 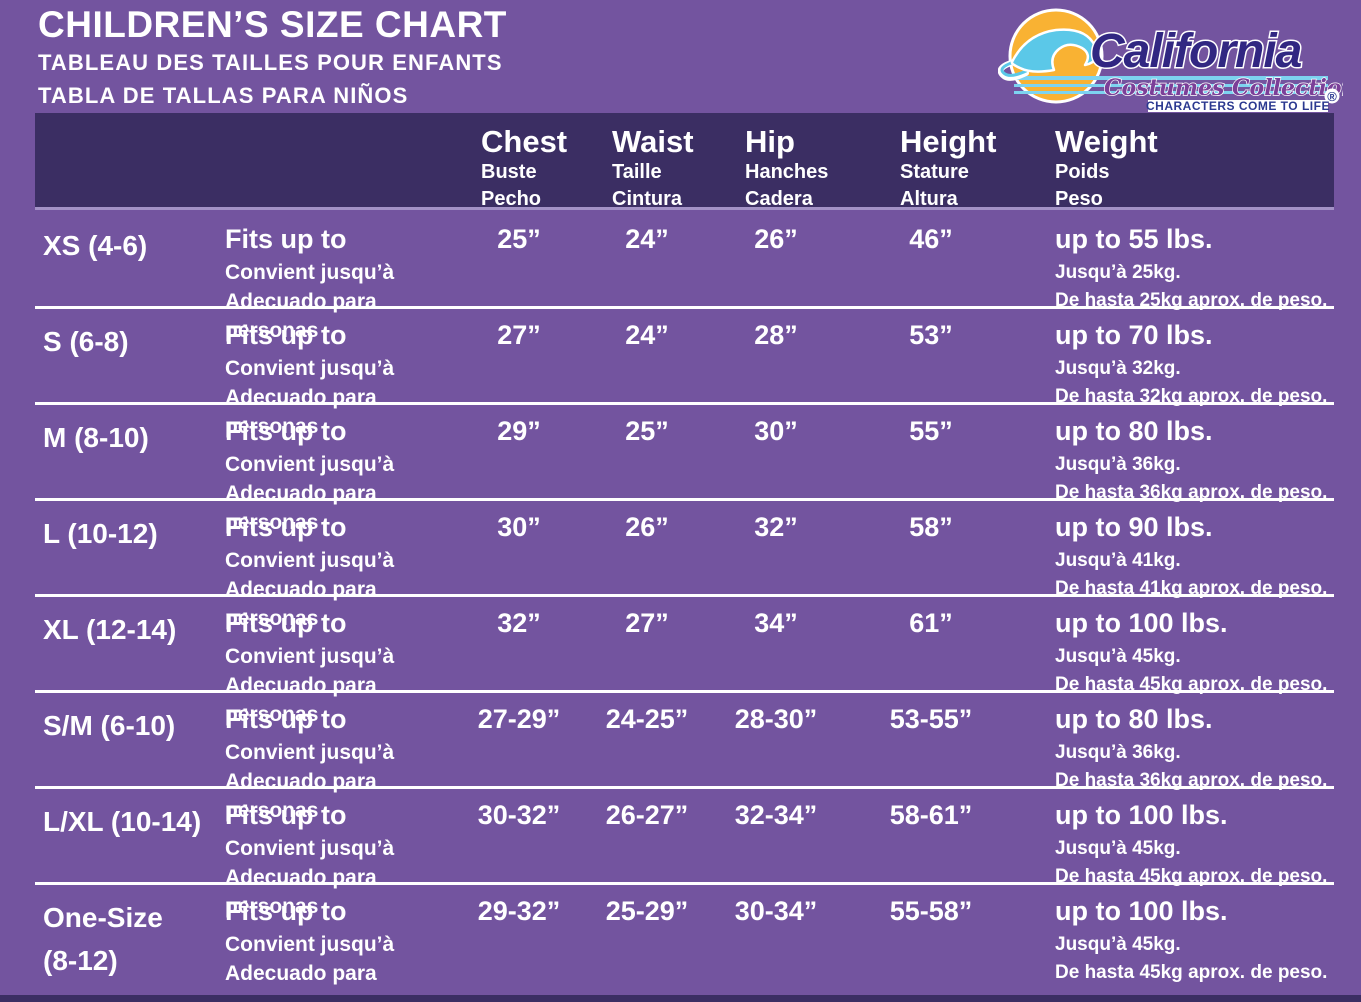 I want to click on size-cell: L (10-12), so click(x=130, y=567).